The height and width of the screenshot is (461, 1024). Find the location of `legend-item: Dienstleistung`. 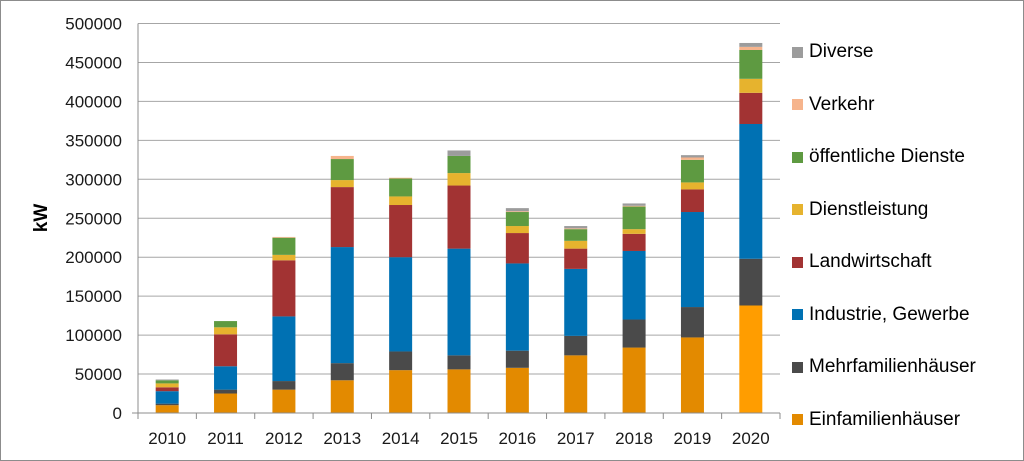

legend-item: Dienstleistung is located at coordinates (884, 210).